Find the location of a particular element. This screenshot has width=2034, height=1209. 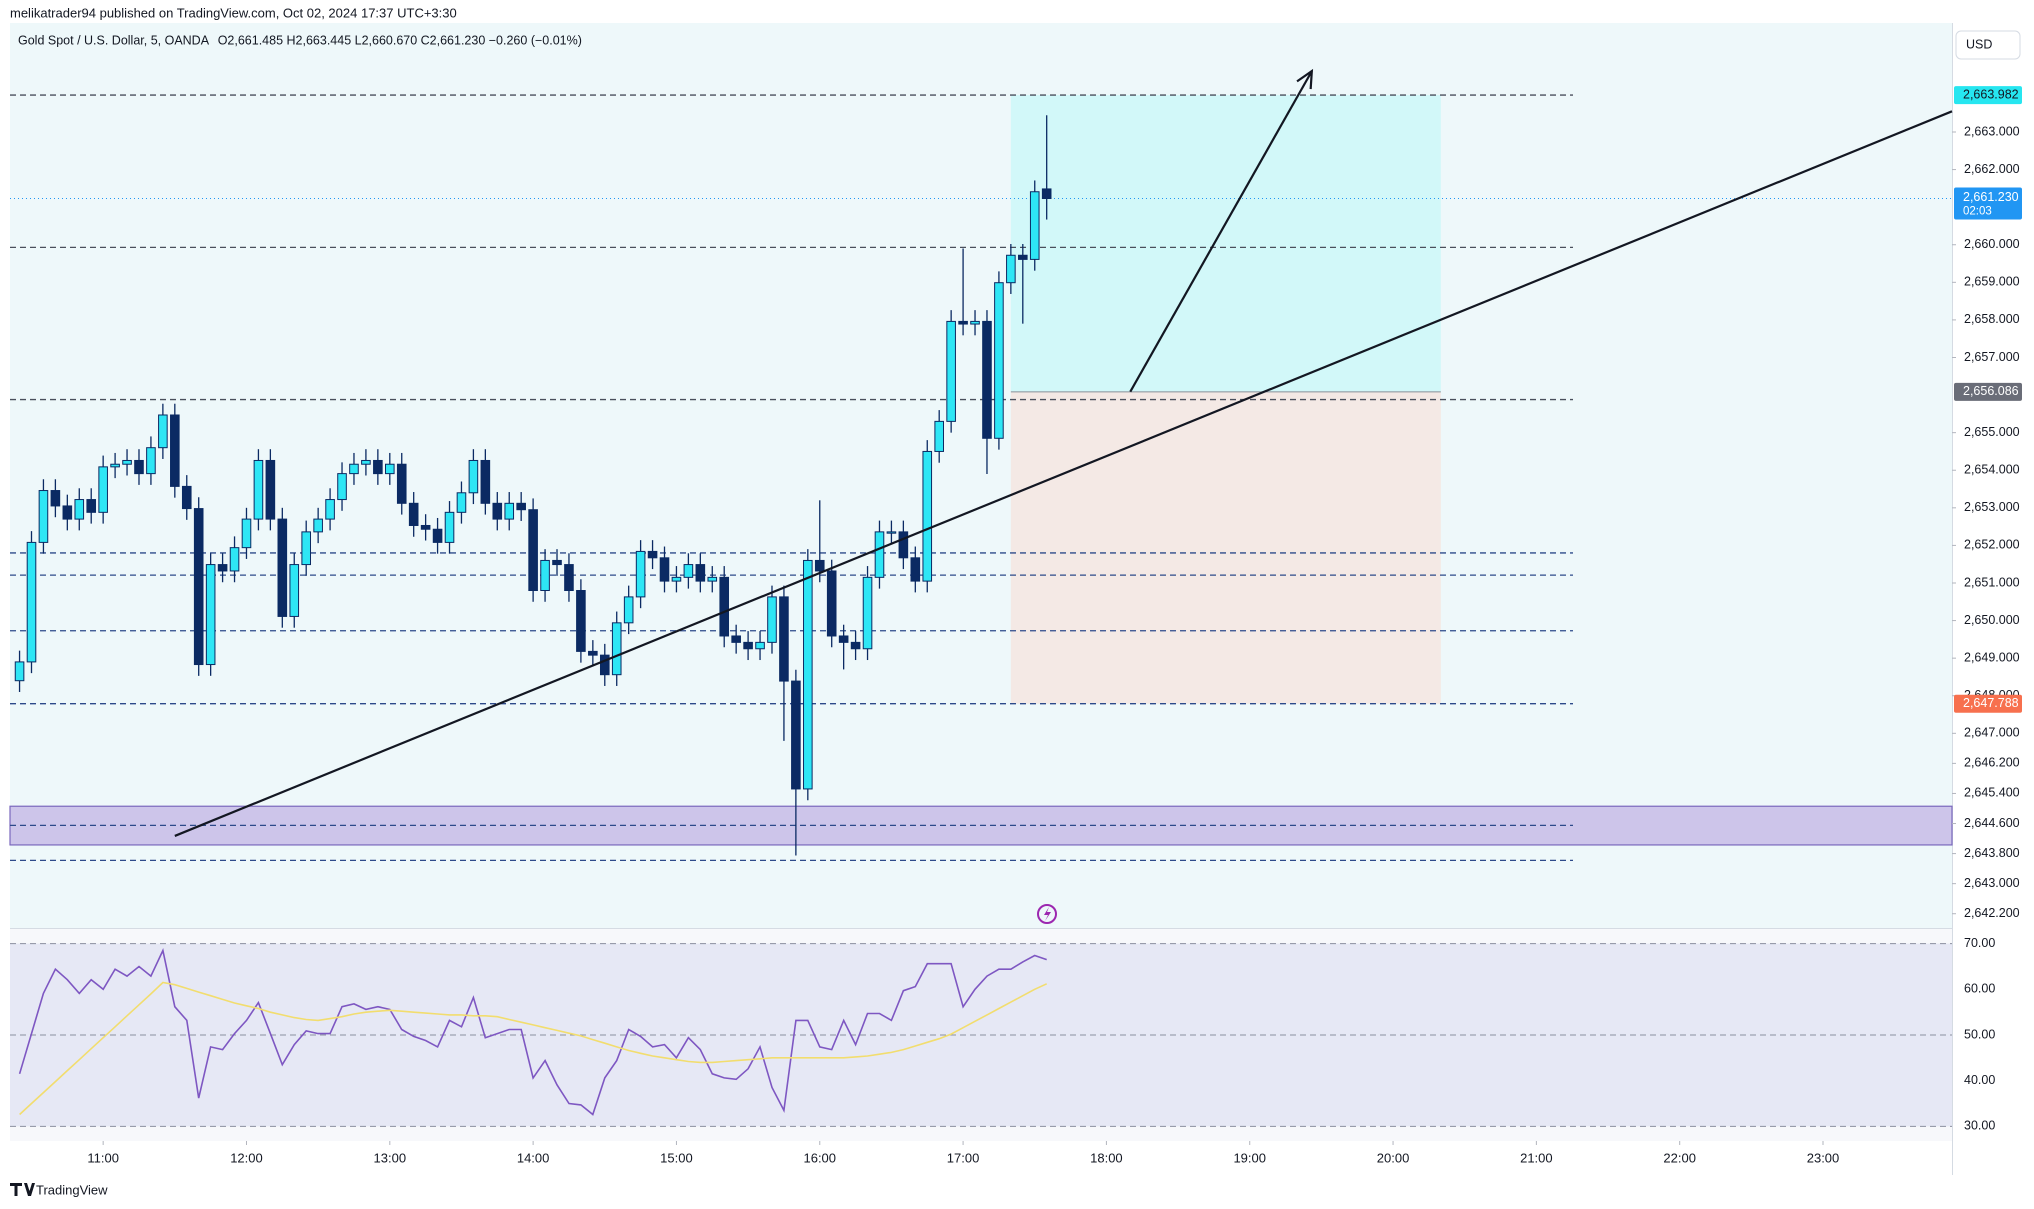

x-tick-label: 23:00 is located at coordinates (1823, 1157).